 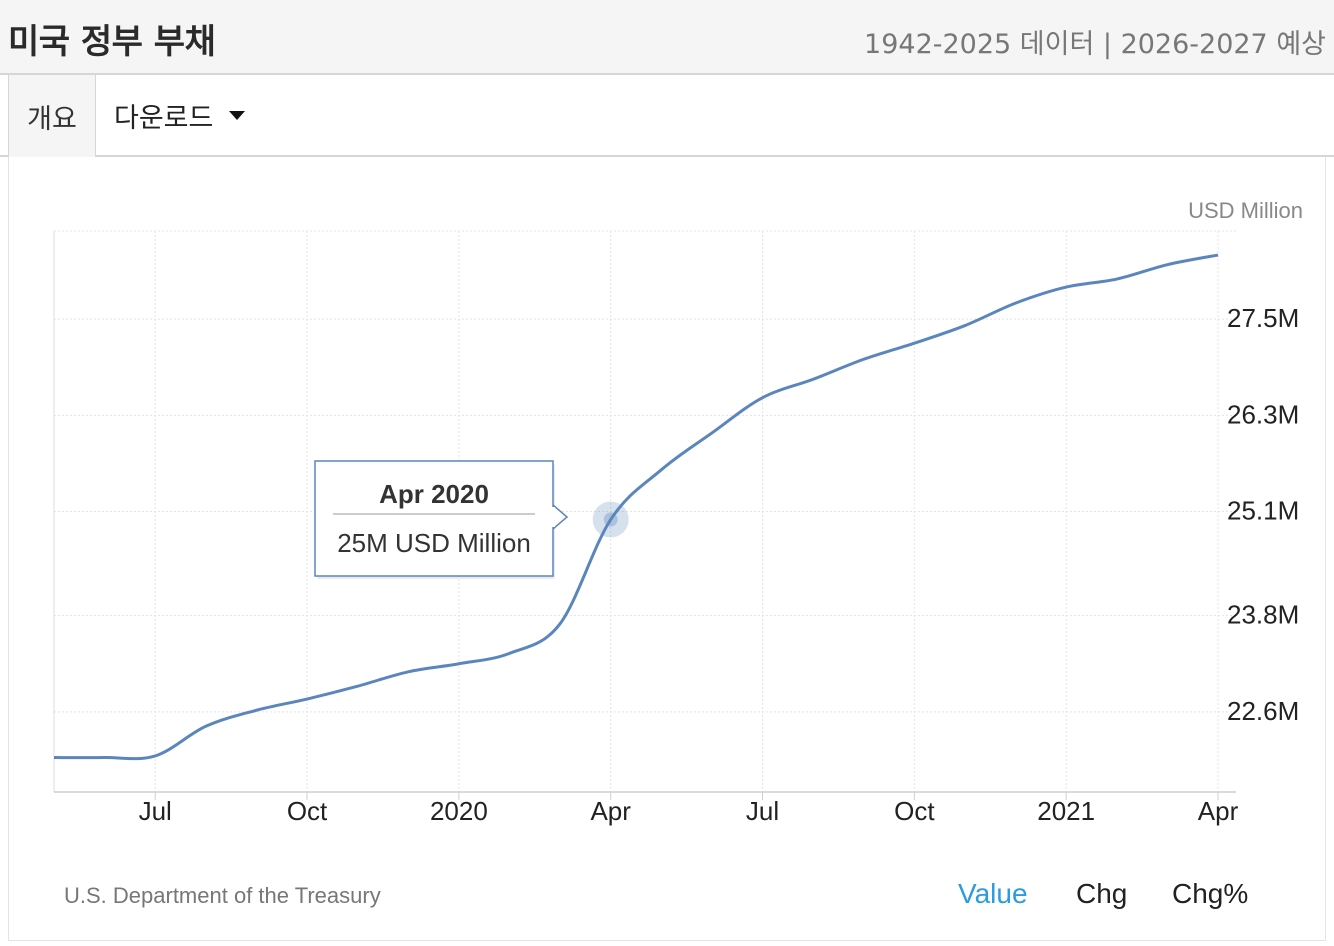 What do you see at coordinates (459, 811) in the screenshot?
I see `x-tick-label: 2020` at bounding box center [459, 811].